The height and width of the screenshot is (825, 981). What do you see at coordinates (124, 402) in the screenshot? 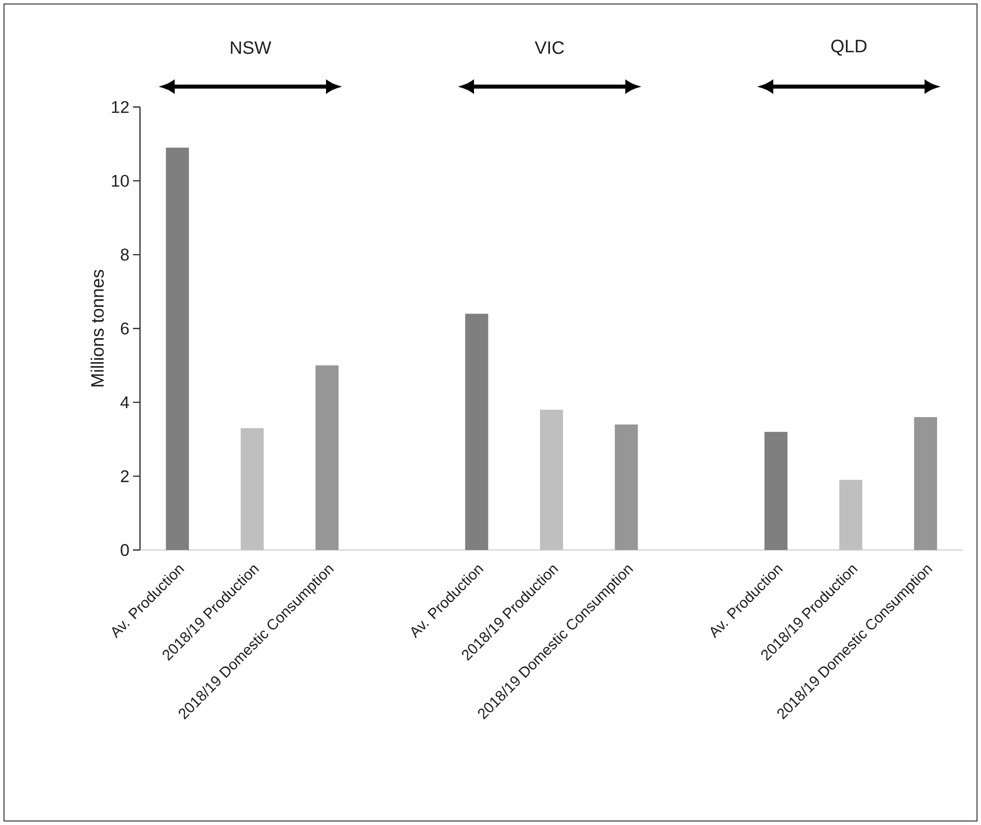
I see `y-tick-label: 4` at bounding box center [124, 402].